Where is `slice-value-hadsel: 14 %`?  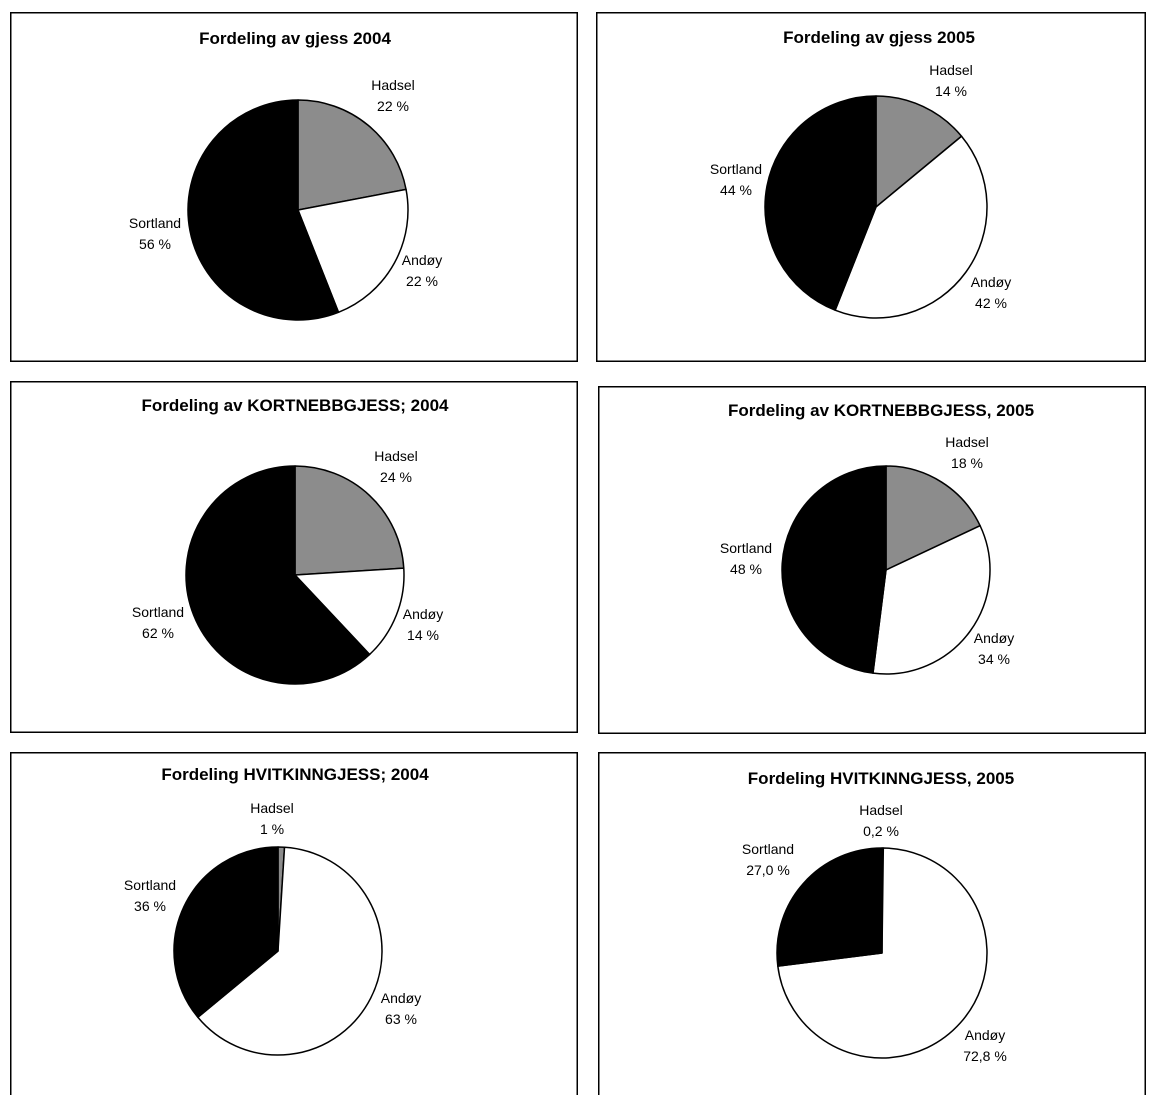
slice-value-hadsel: 14 % is located at coordinates (951, 91).